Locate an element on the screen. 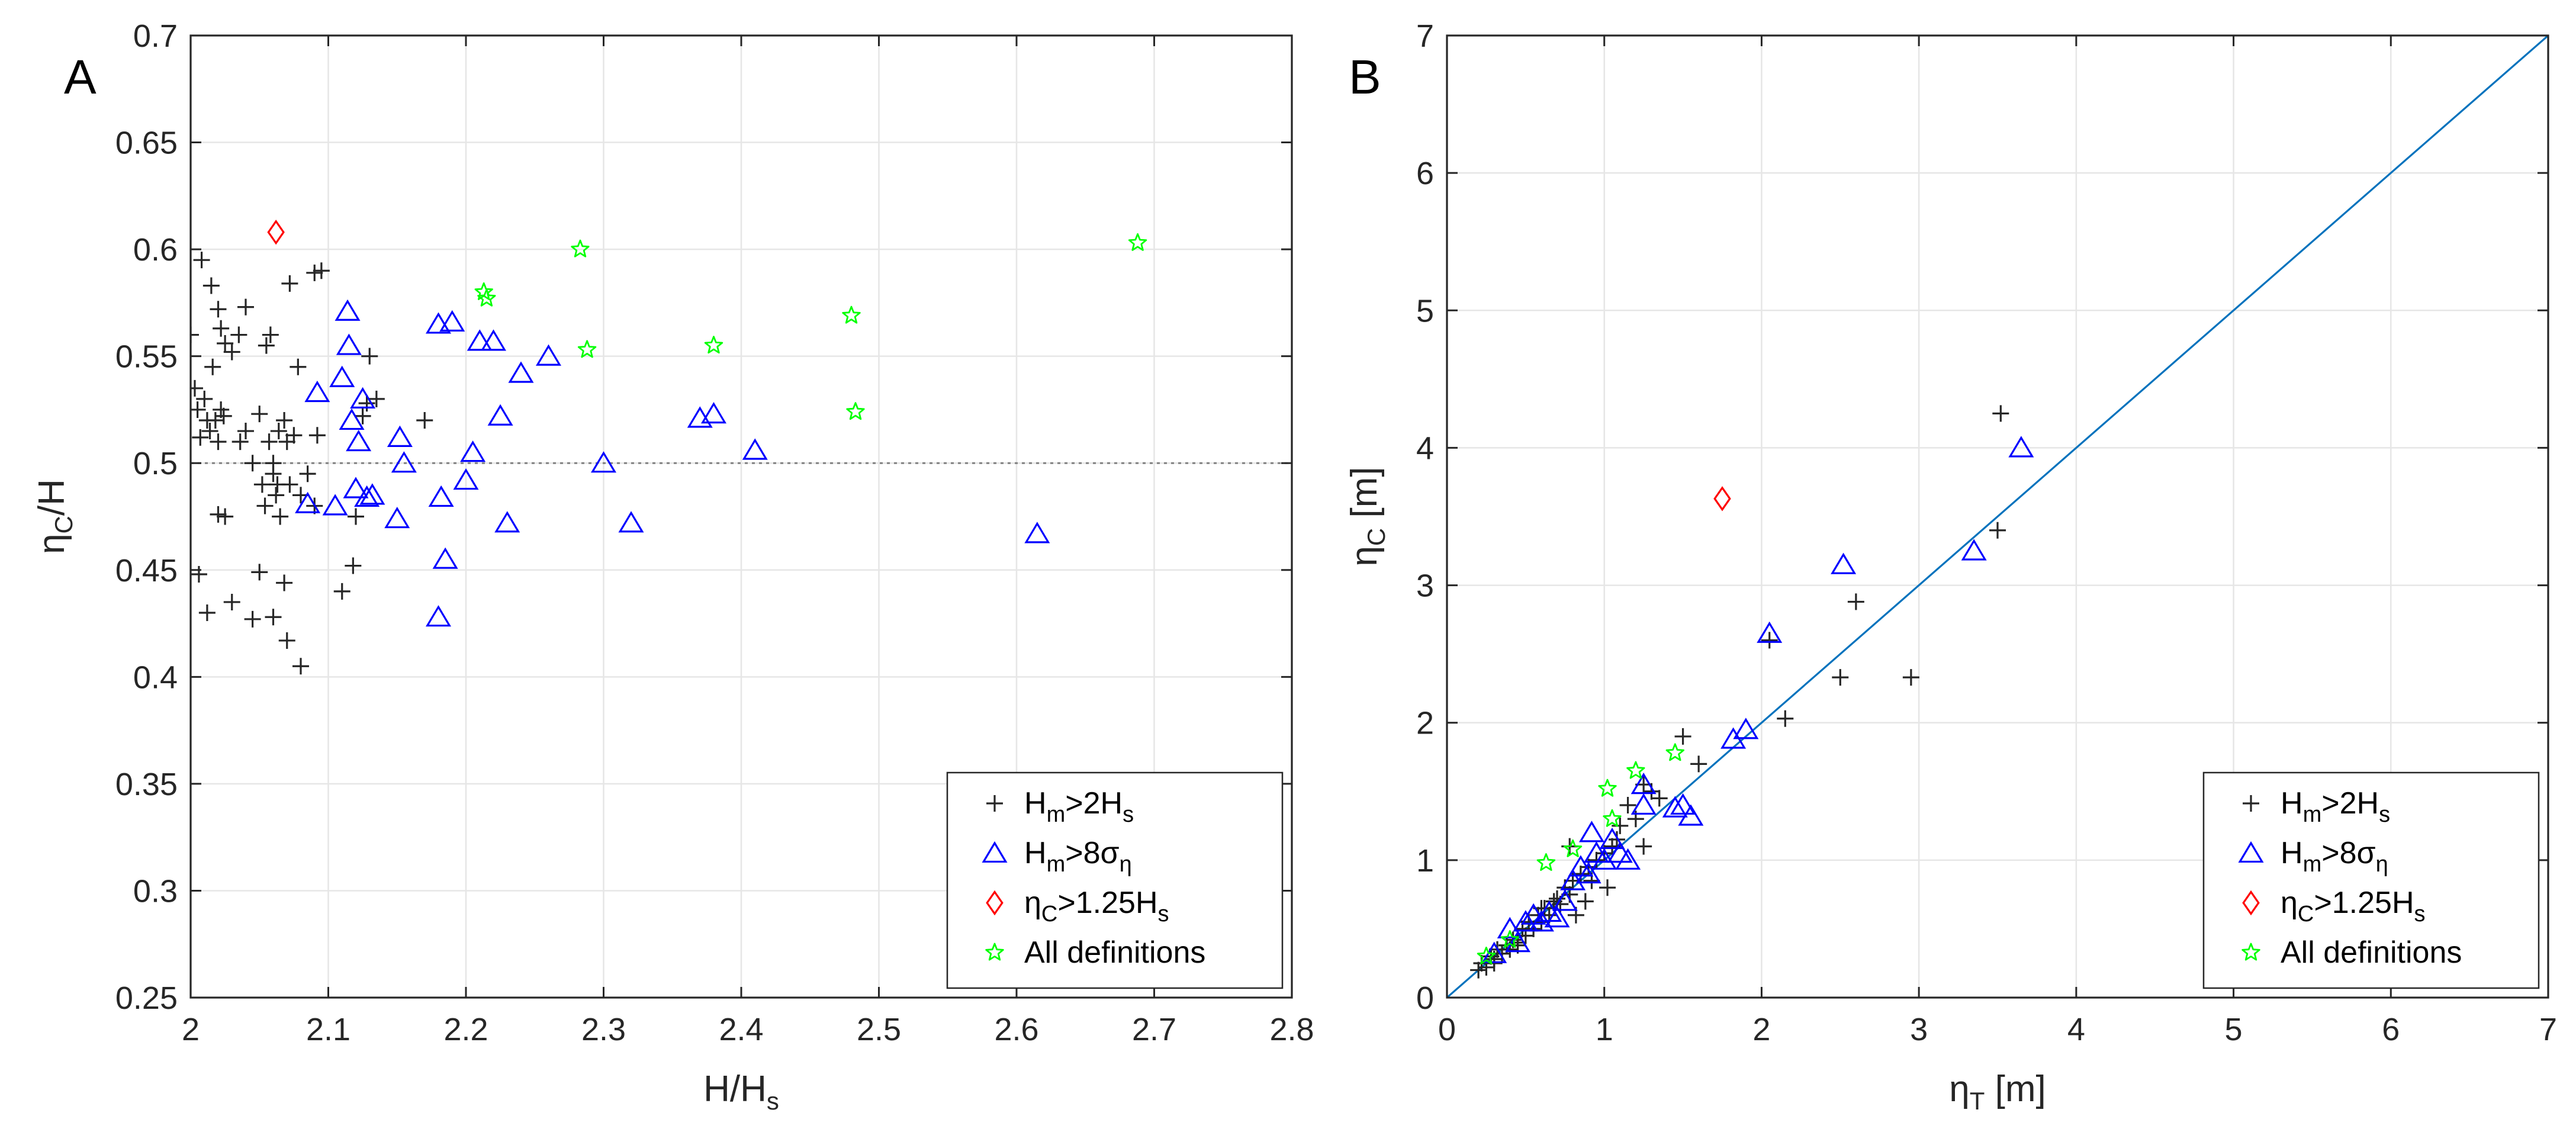  legend-marker-triangle is located at coordinates (2251, 852).